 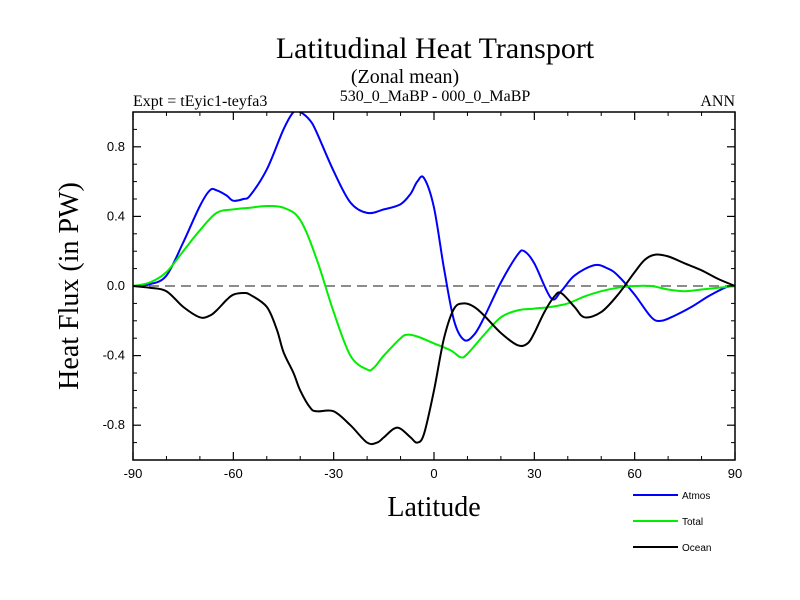 I want to click on x-tick-label: 90, so click(x=735, y=473).